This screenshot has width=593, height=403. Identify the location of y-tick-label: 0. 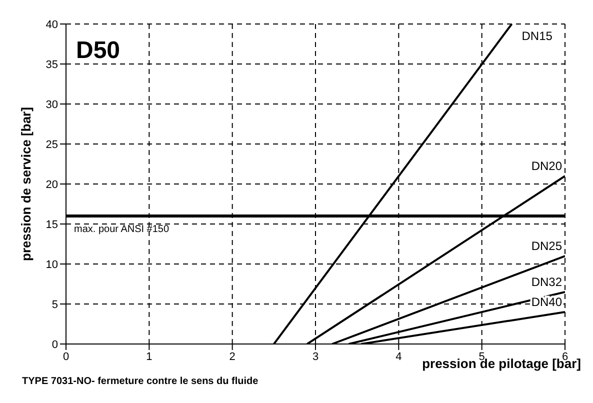
(55, 344).